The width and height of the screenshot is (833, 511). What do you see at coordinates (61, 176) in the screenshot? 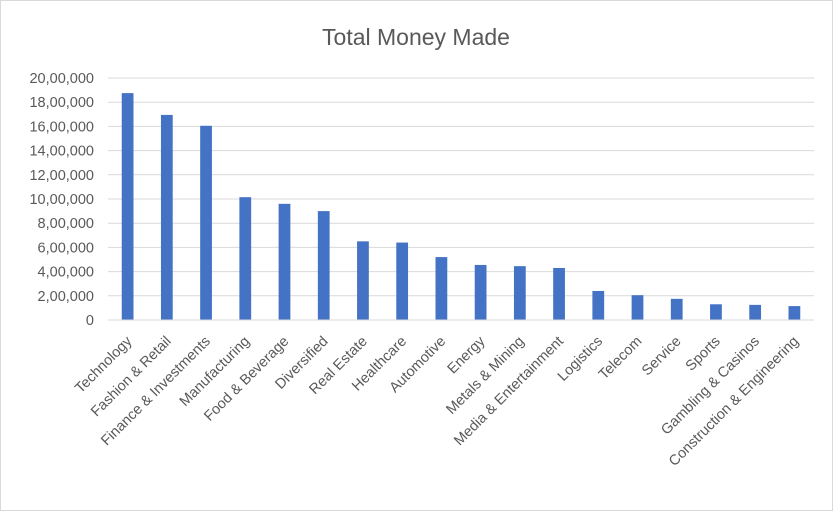
I see `y-tick-label: 12,00,000` at bounding box center [61, 176].